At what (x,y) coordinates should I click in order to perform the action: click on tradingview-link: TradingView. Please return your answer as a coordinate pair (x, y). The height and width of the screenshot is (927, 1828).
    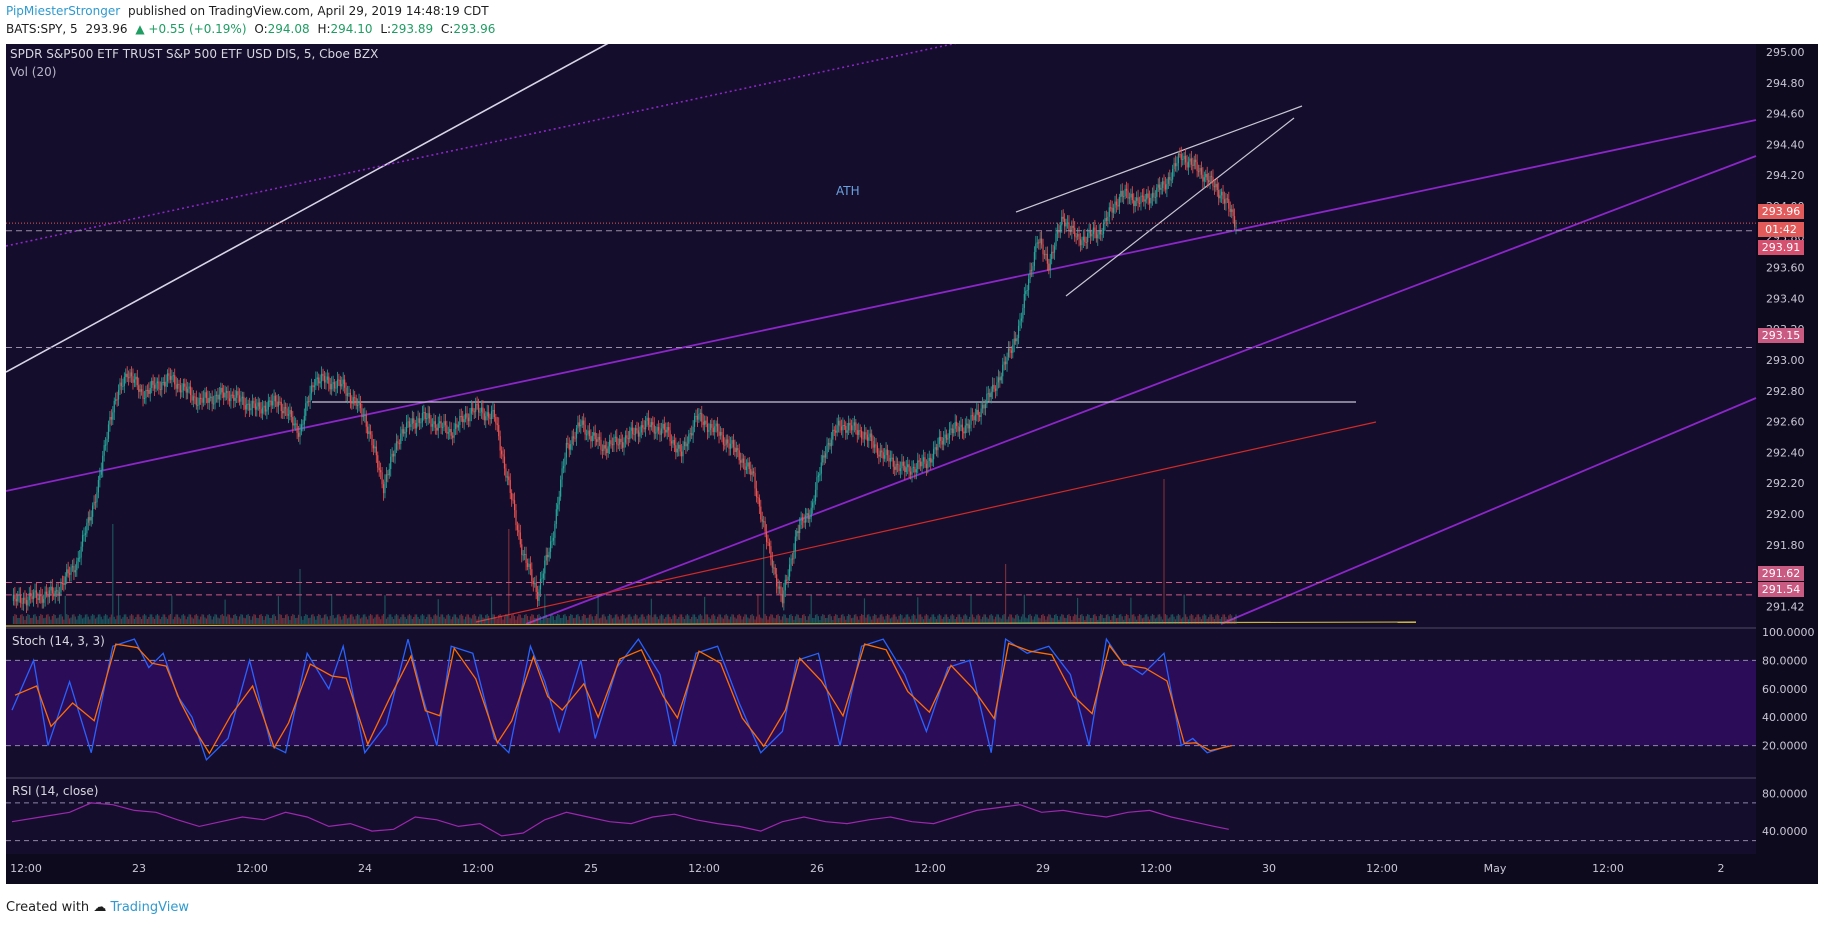
    Looking at the image, I should click on (149, 907).